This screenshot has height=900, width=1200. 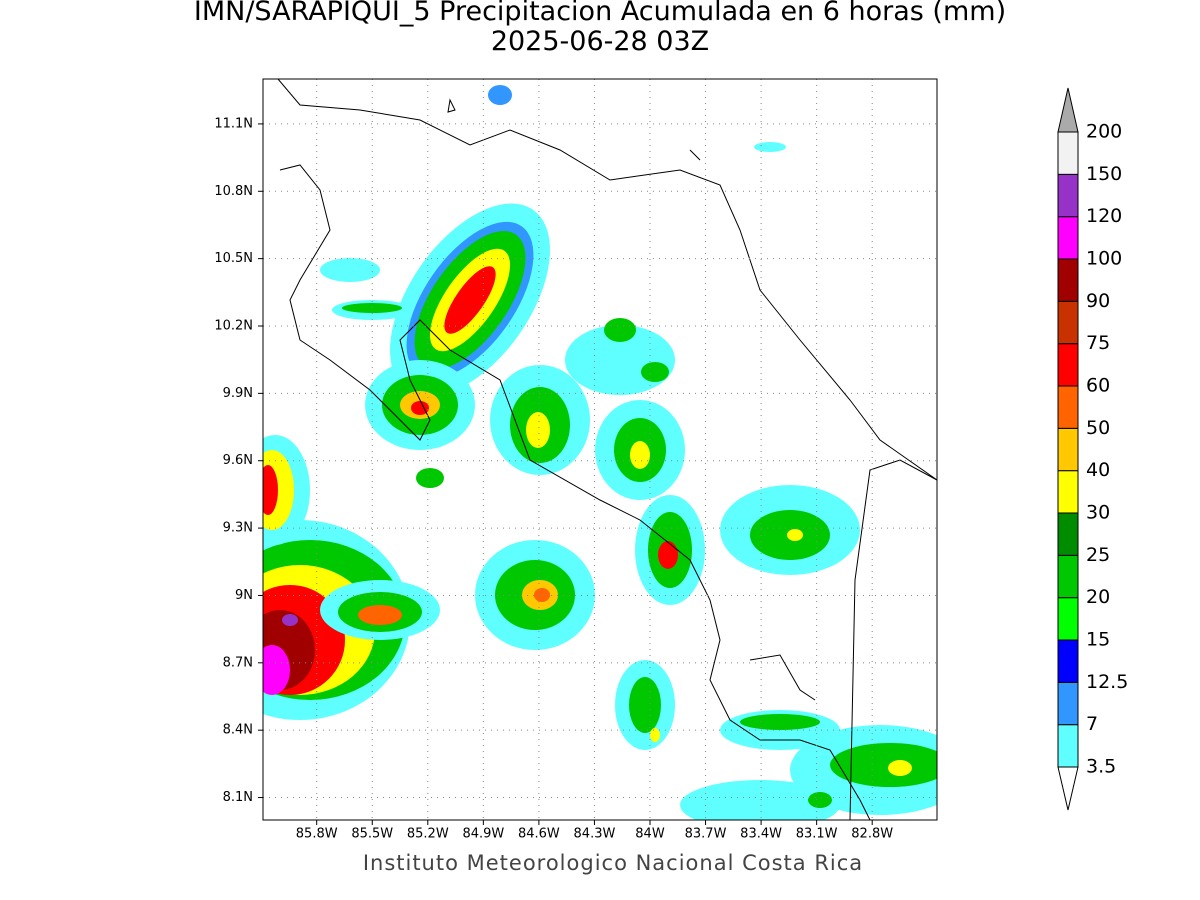 What do you see at coordinates (600, 41) in the screenshot?
I see `subtitle: 2025-06-28 03Z` at bounding box center [600, 41].